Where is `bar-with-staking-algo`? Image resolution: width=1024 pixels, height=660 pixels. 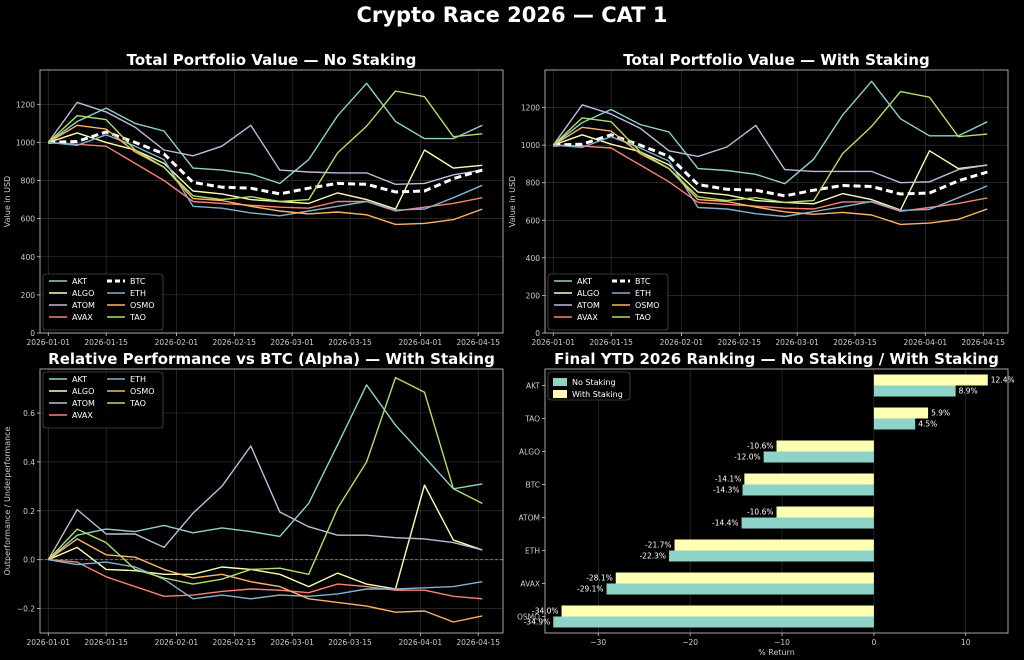
bar-with-staking-algo is located at coordinates (825, 446).